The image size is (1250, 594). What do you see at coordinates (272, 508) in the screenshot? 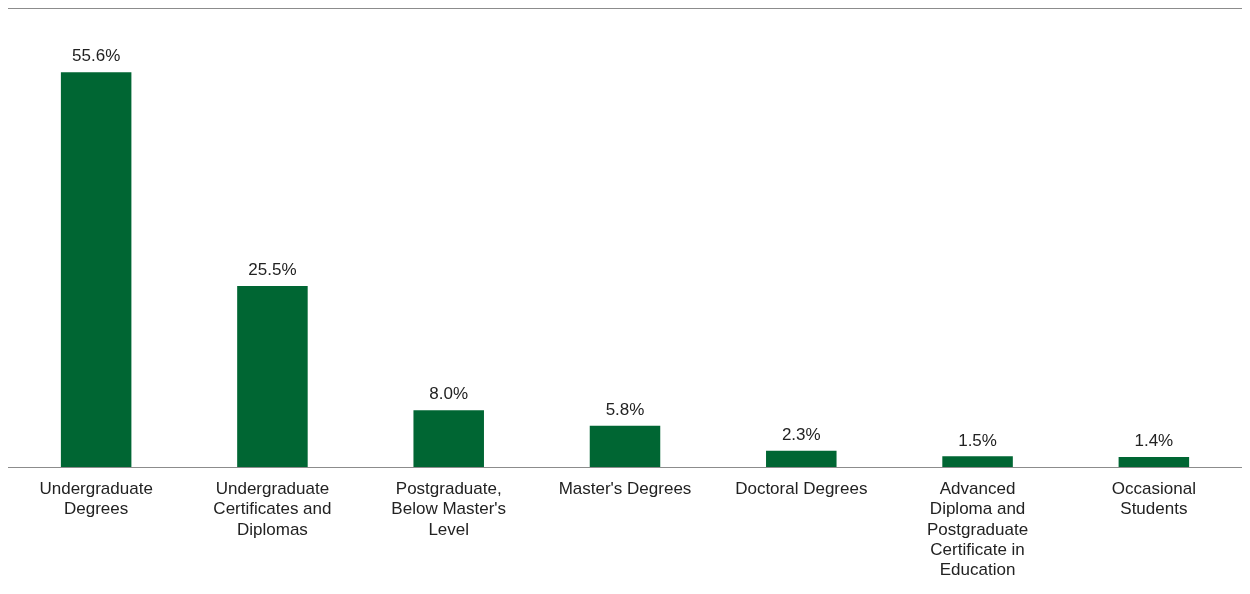
I see `x-tick-label: Undergraduate Certificates and Diplomas` at bounding box center [272, 508].